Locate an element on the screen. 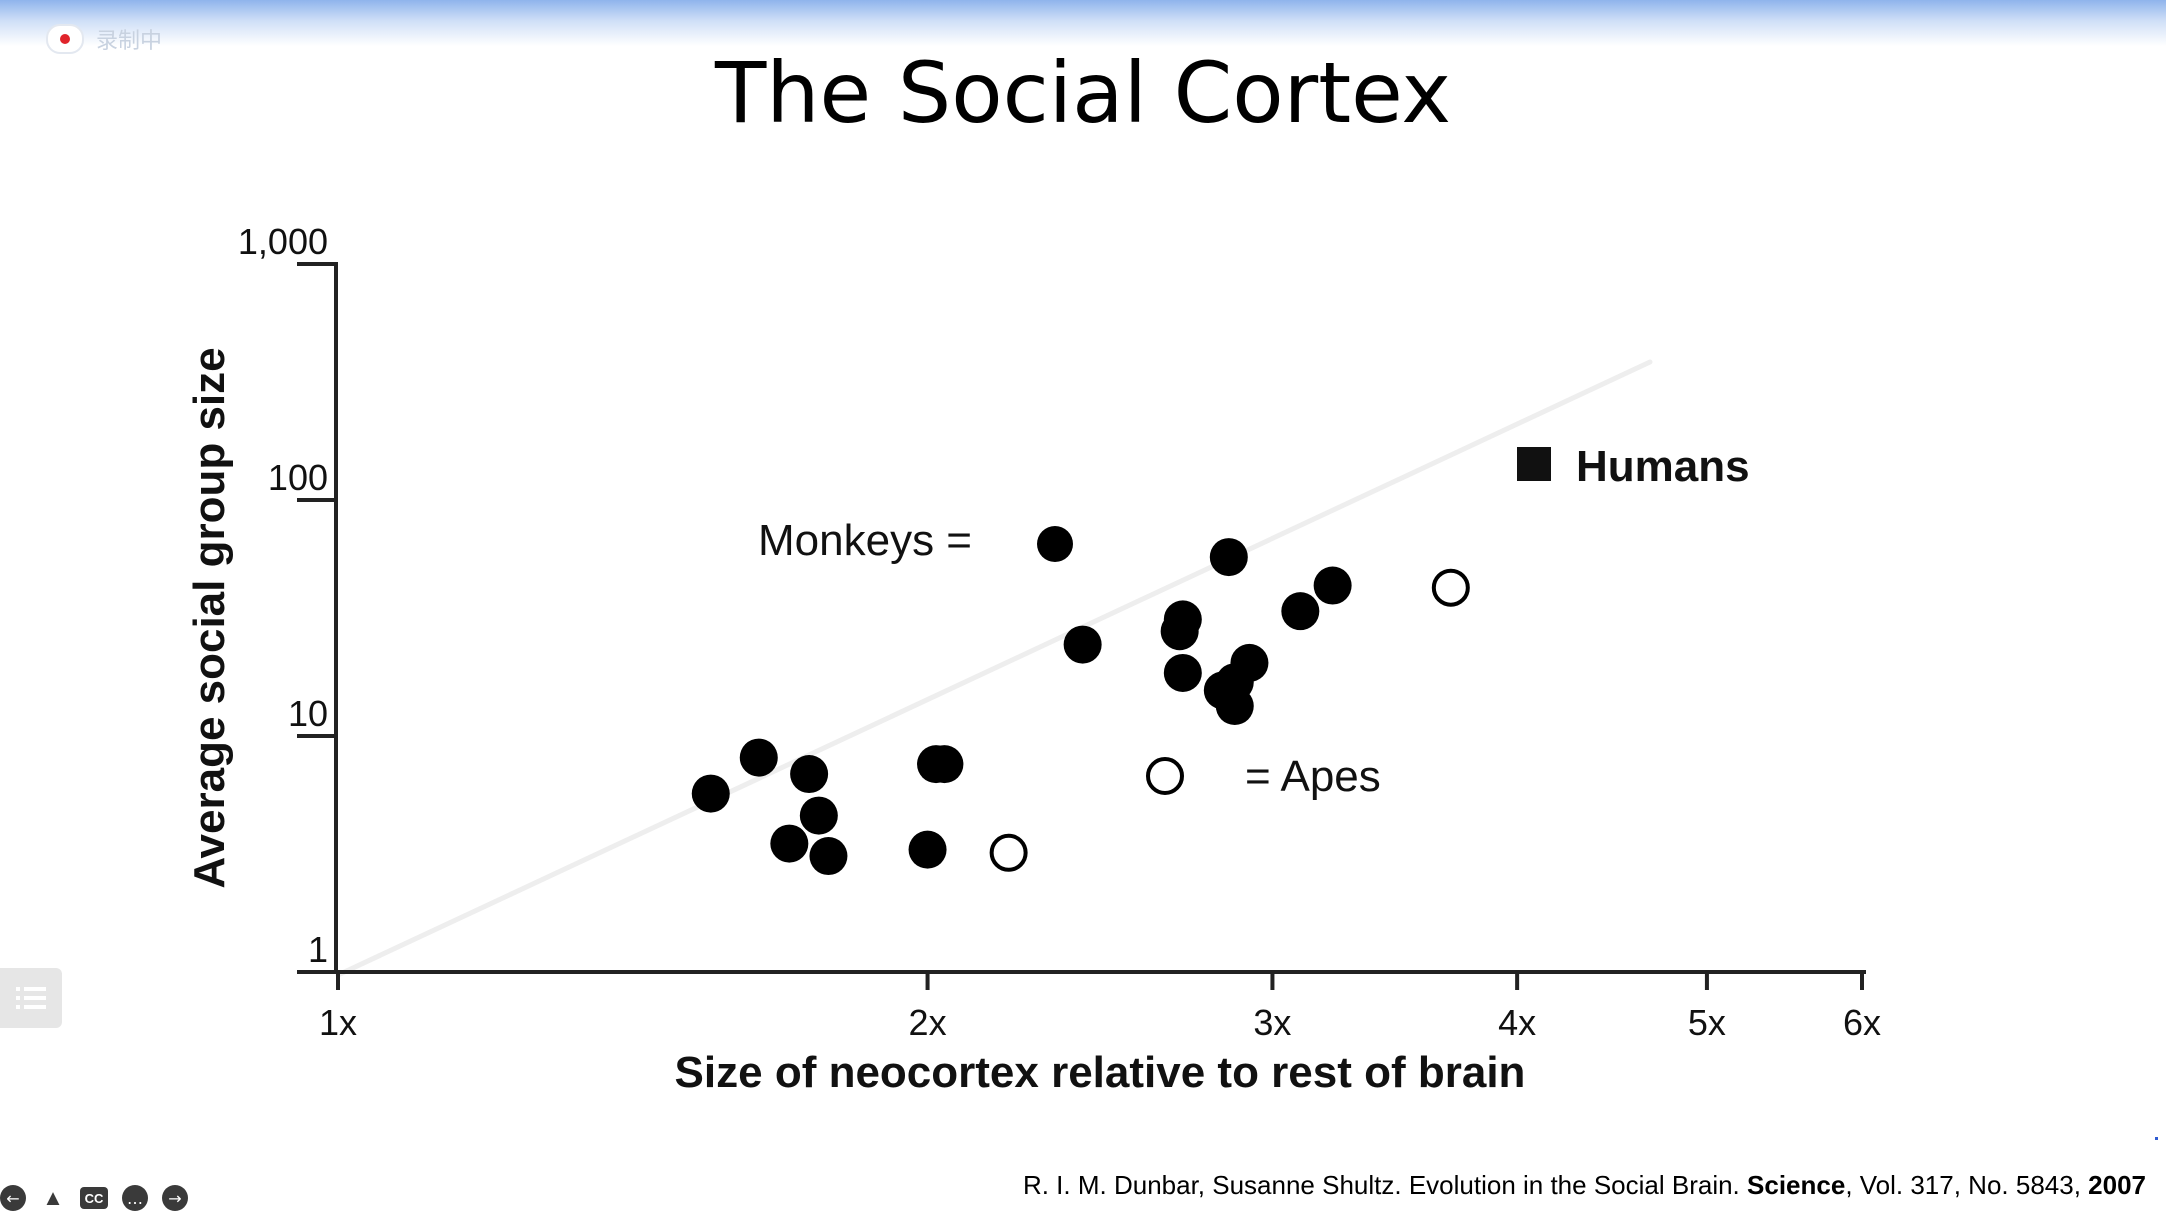  presentation-toolbar: ← ▲ CC … → is located at coordinates (94, 1198).